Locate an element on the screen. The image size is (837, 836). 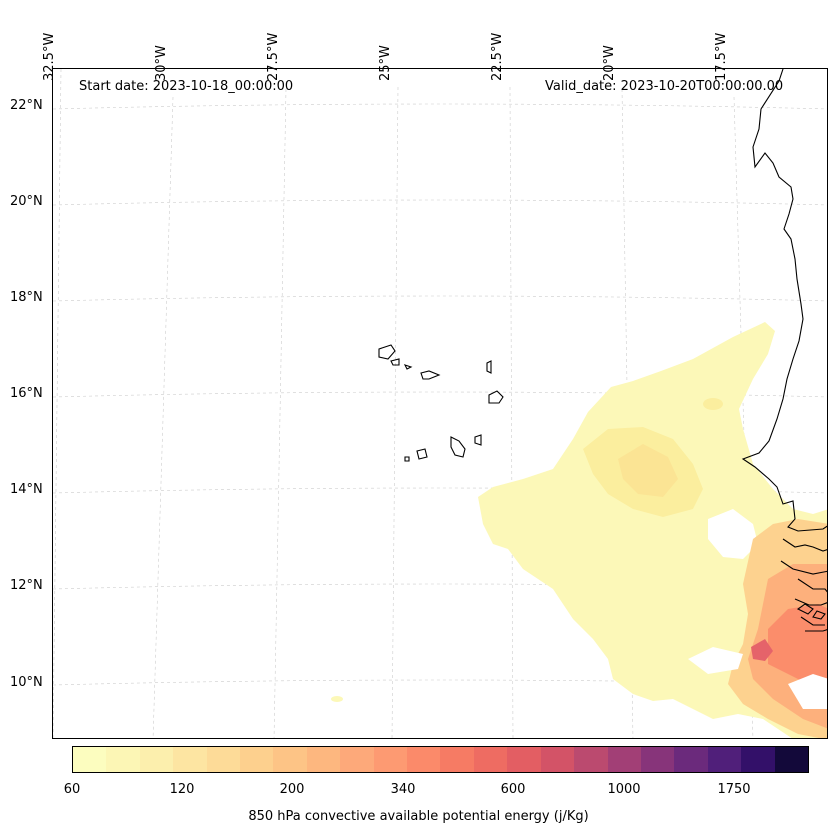
lat-label-16: 16°N is located at coordinates (26, 393).